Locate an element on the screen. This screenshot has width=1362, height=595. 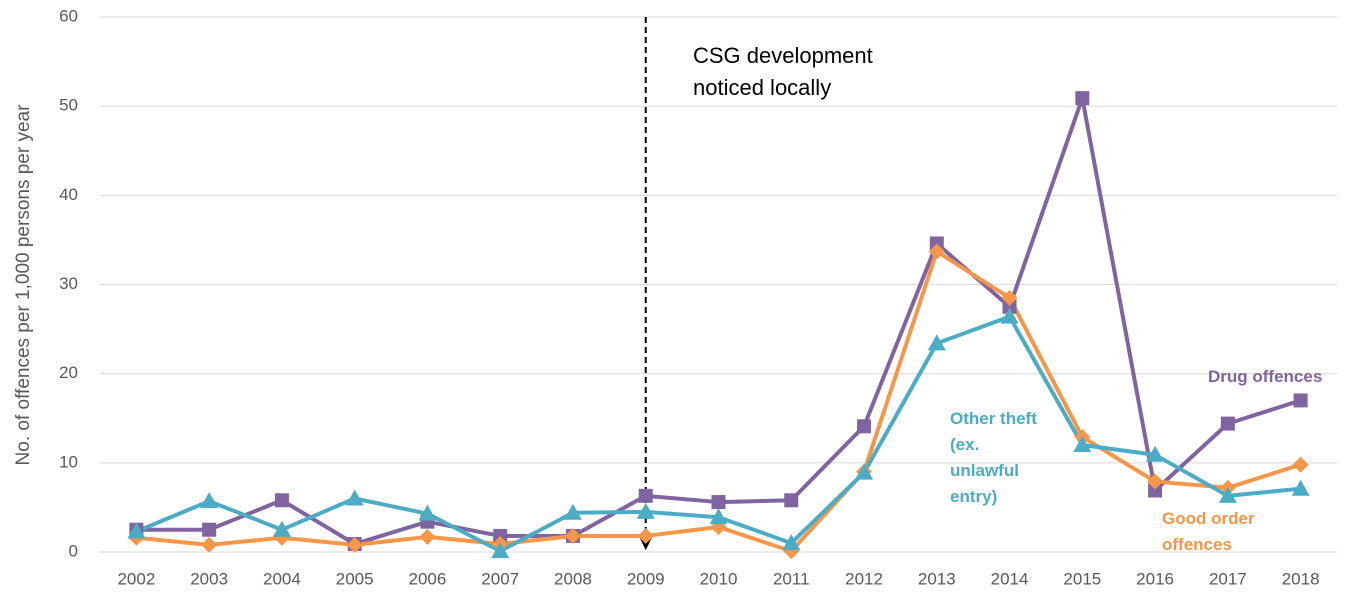
series-label: Other theft (ex. unlawful entry) is located at coordinates (993, 457).